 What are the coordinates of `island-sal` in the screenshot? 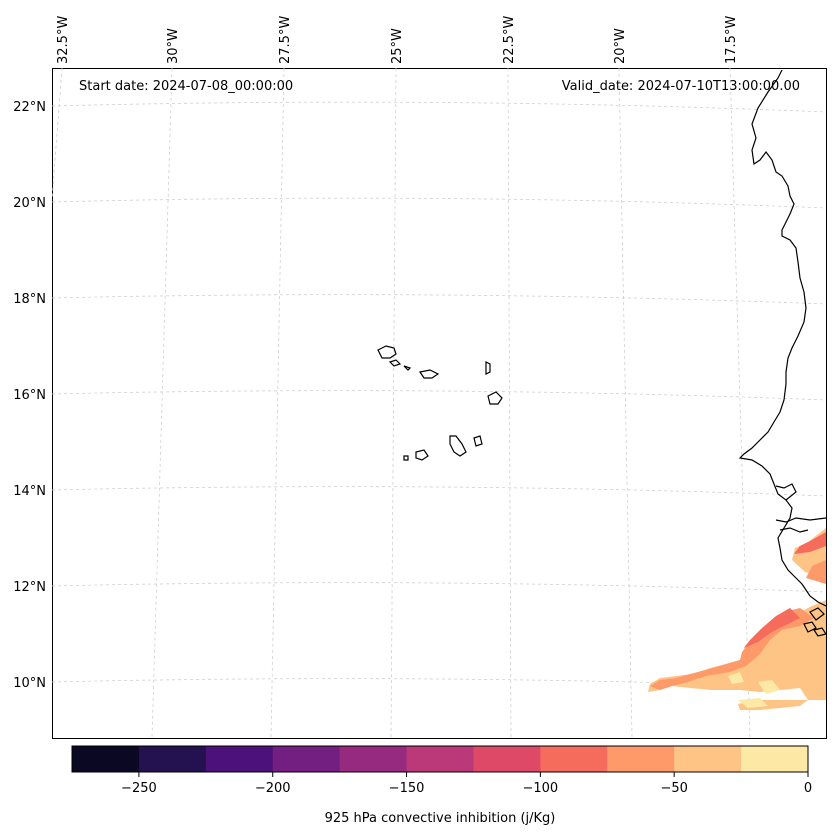 It's located at (488, 368).